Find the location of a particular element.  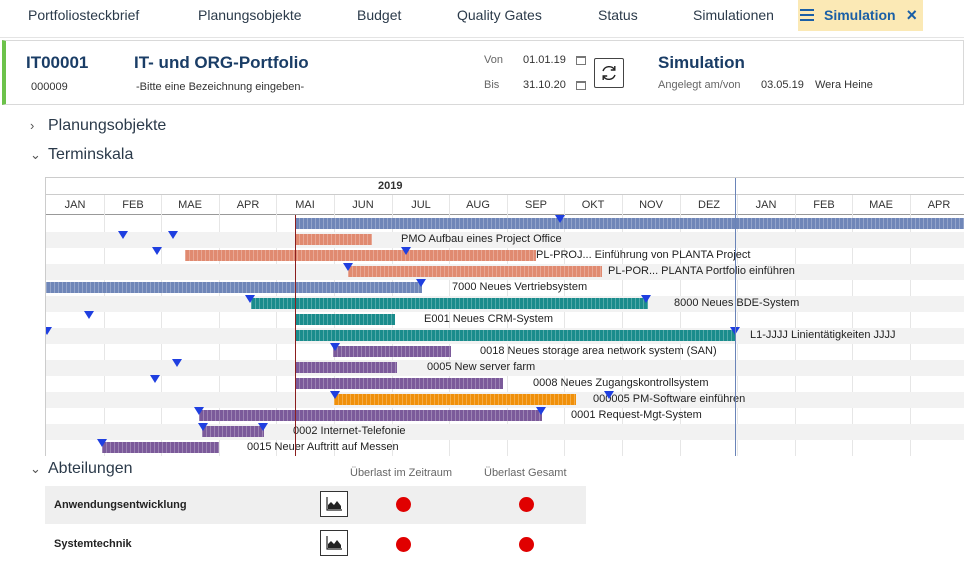

gantt-month-label: DEZ is located at coordinates (709, 205).